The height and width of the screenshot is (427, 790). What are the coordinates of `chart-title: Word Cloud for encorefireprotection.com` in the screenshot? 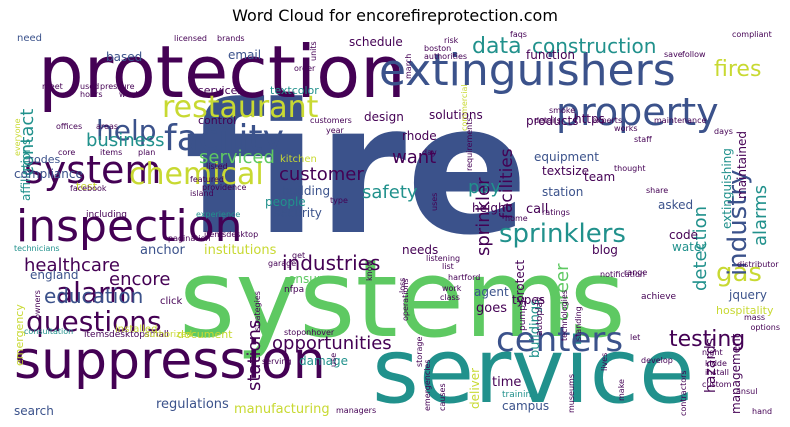 It's located at (395, 15).